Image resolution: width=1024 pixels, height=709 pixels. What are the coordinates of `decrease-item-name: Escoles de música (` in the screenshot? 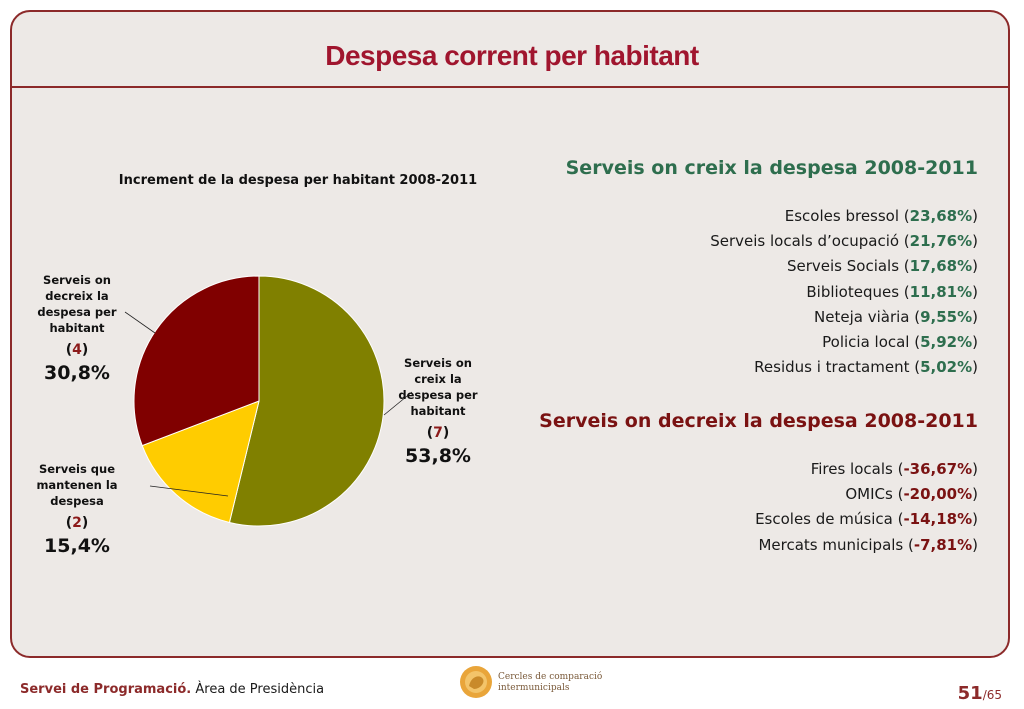 It's located at (829, 519).